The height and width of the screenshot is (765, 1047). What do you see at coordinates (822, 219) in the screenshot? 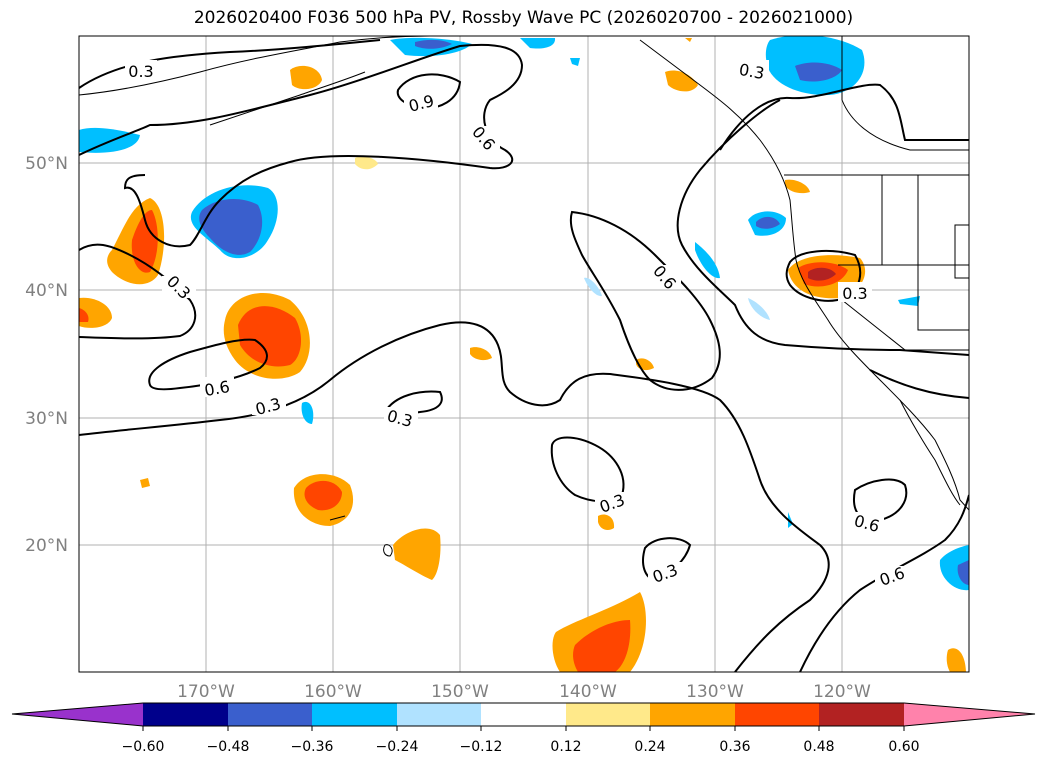
I see `contour-0.6-east` at bounding box center [822, 219].